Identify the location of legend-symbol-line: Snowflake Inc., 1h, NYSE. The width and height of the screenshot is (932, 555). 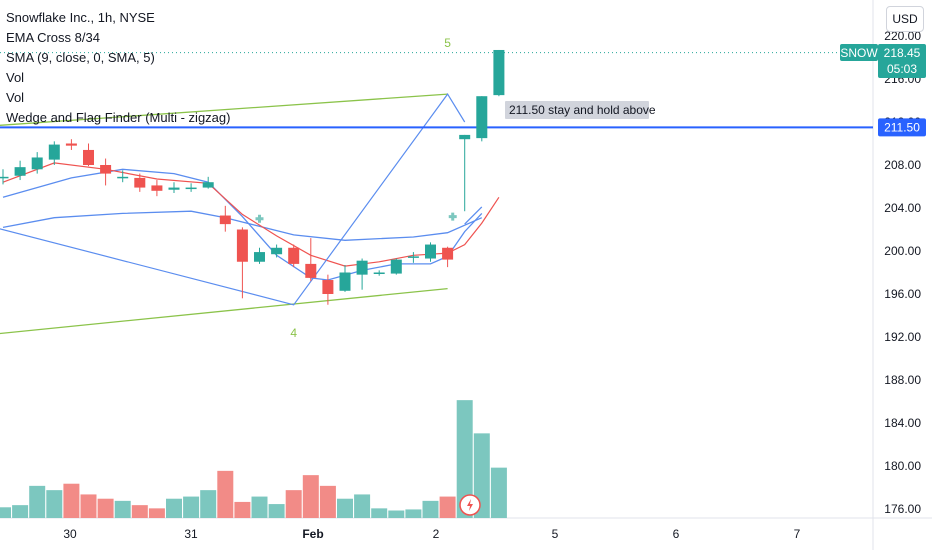
(80, 17).